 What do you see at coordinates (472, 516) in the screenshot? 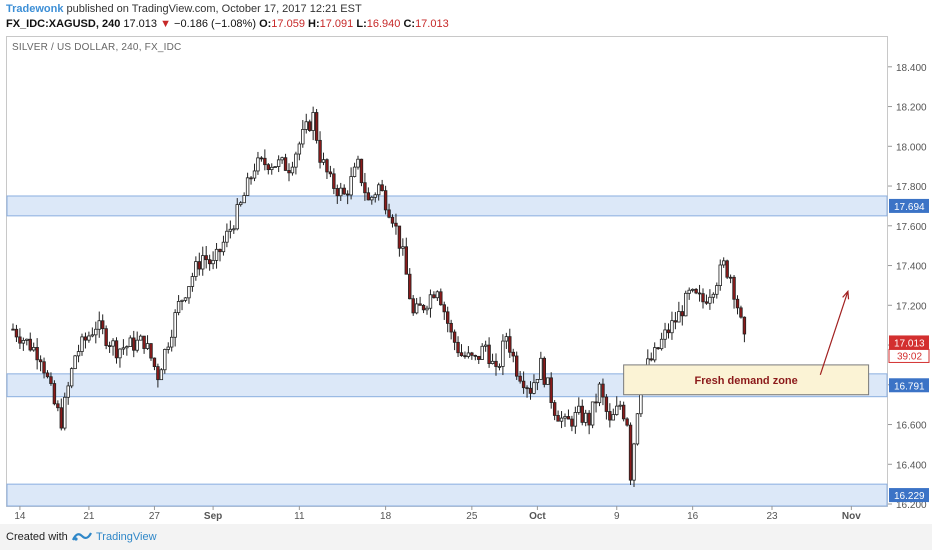
I see `x-tick-label: 25` at bounding box center [472, 516].